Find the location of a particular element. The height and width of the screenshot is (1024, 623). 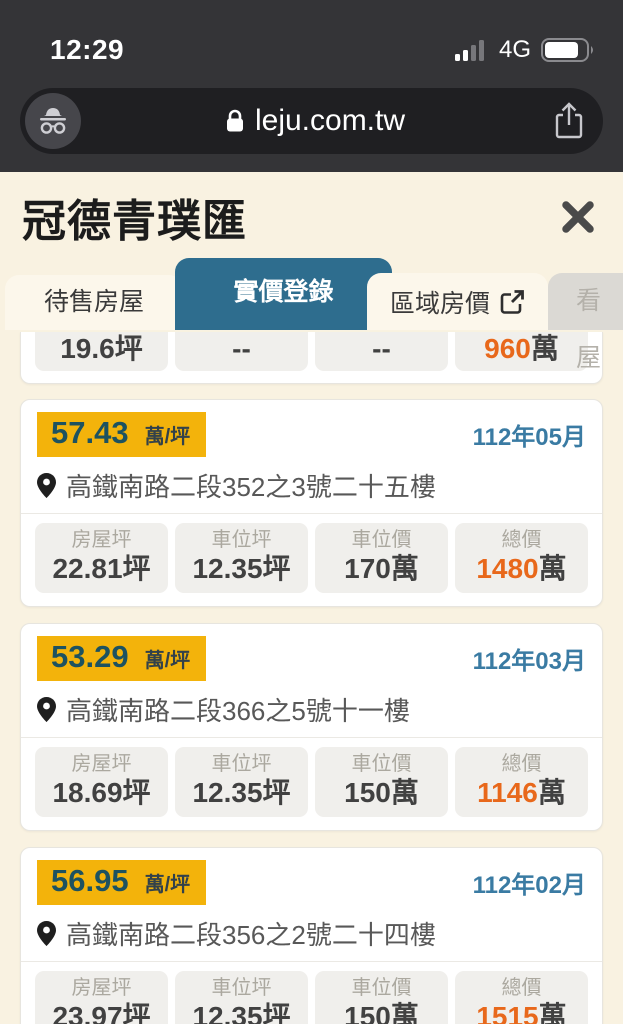

detail-cell-parking-price: 車位價 150萬 is located at coordinates (381, 782).